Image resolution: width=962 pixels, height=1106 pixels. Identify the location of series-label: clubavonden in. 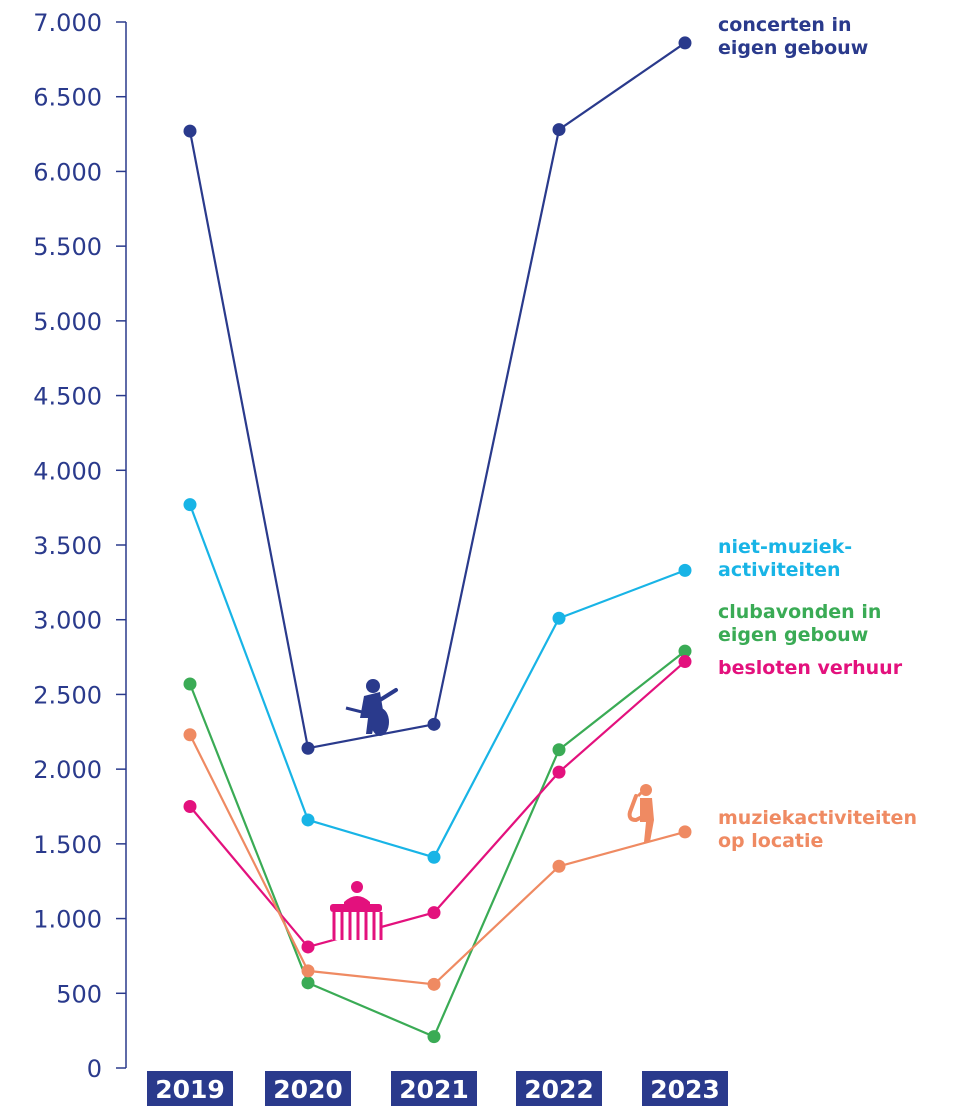
(799, 612).